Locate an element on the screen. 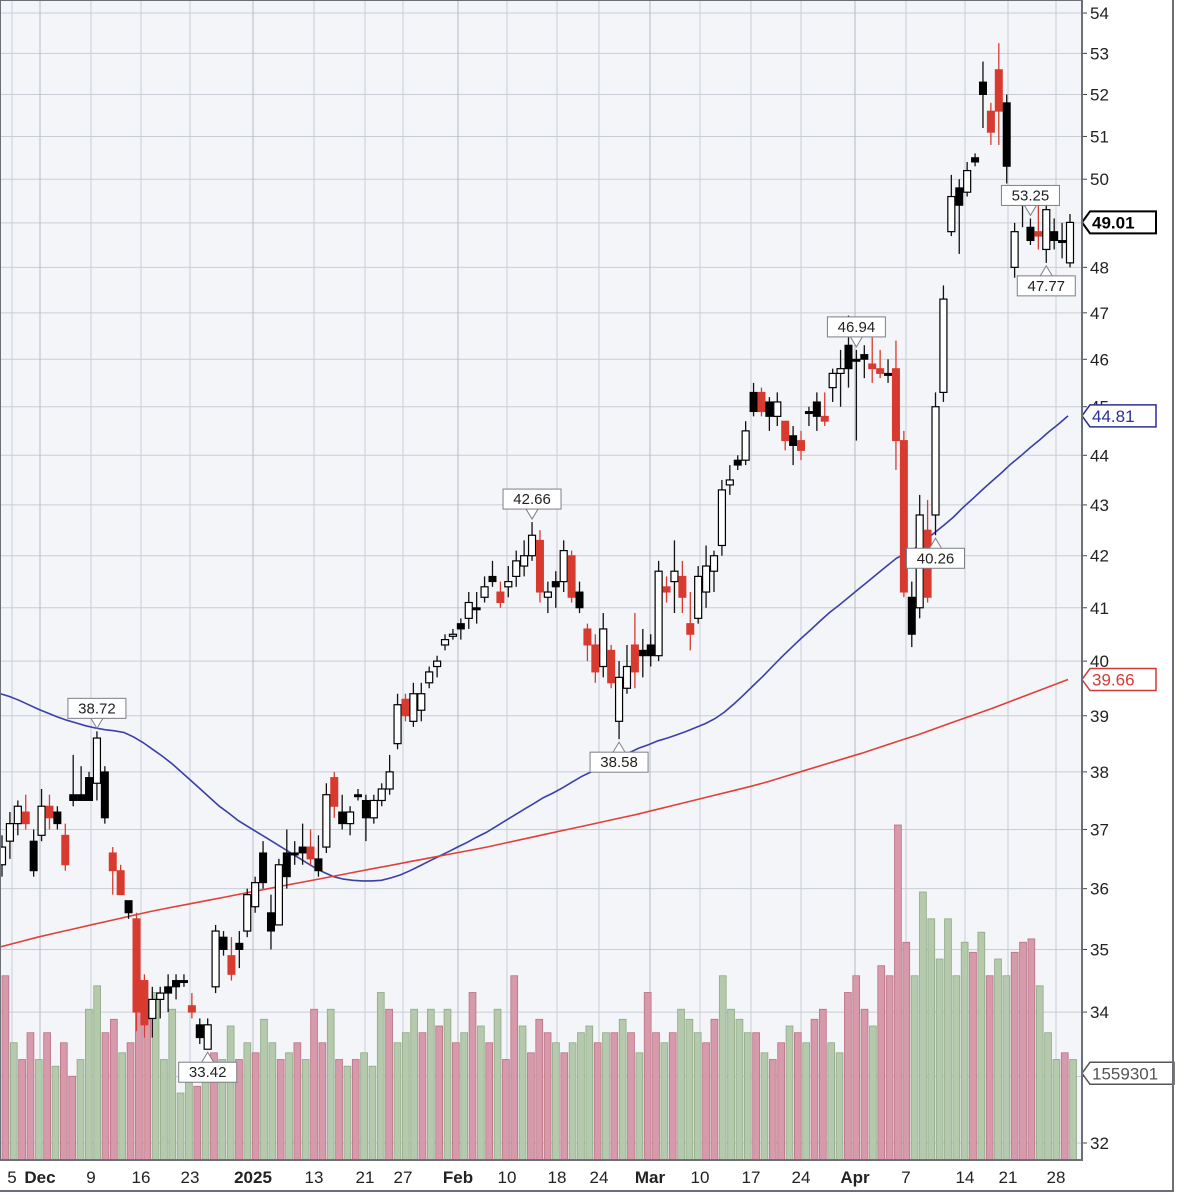 The height and width of the screenshot is (1202, 1184). y-tick-label: 50 is located at coordinates (1099, 179).